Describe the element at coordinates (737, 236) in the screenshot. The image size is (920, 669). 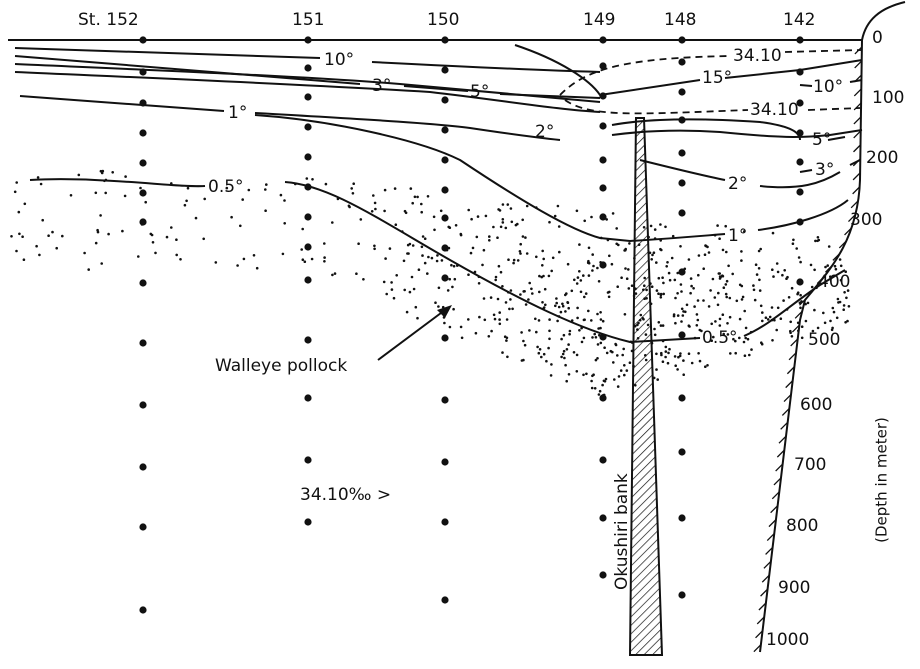
I see `contour-label: 1°` at that location.